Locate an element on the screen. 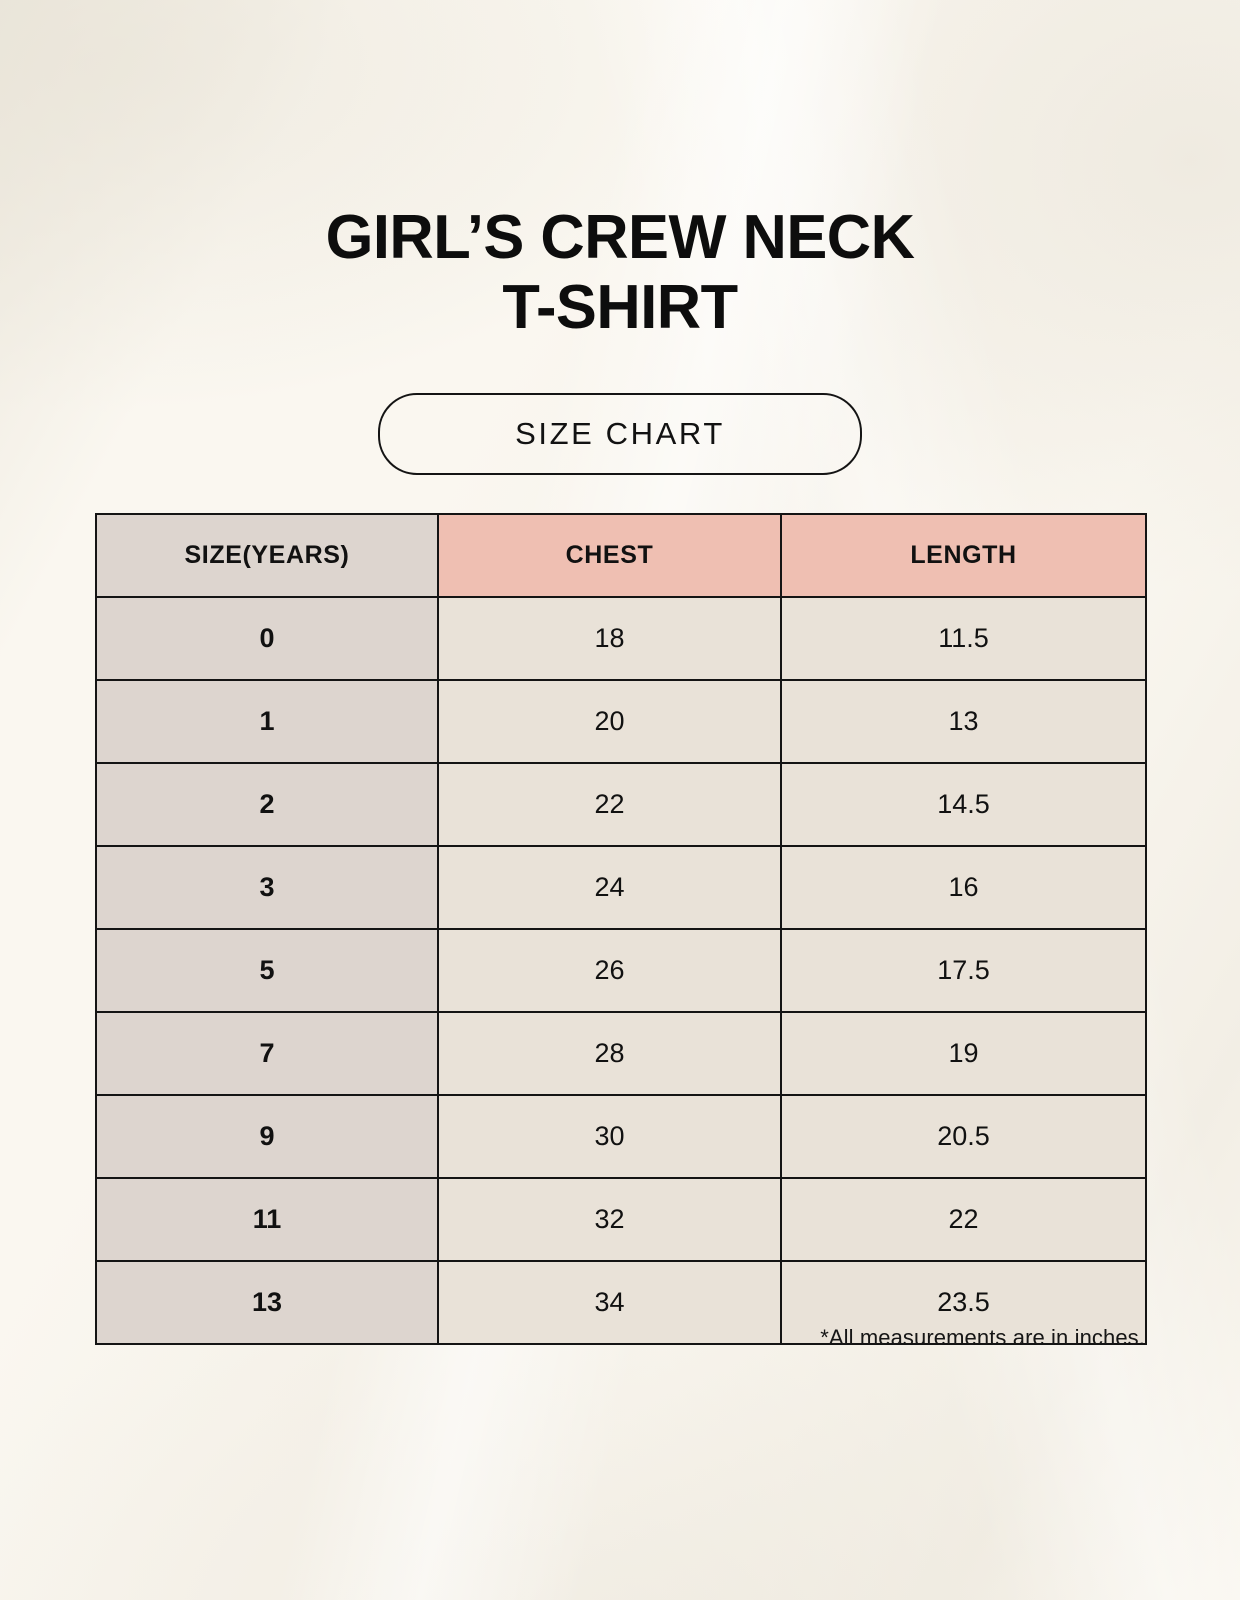 The image size is (1240, 1600). cell-length: 13 is located at coordinates (963, 721).